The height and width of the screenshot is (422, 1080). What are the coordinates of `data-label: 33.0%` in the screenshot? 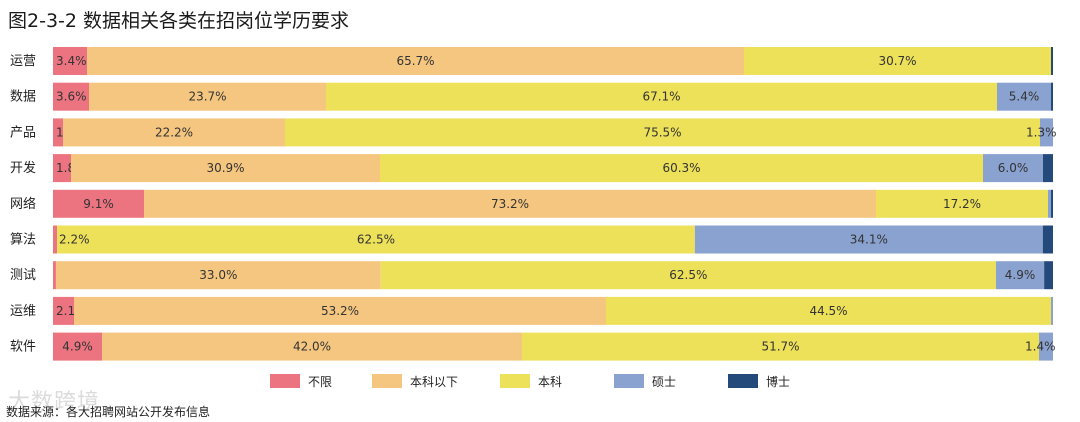 It's located at (218, 275).